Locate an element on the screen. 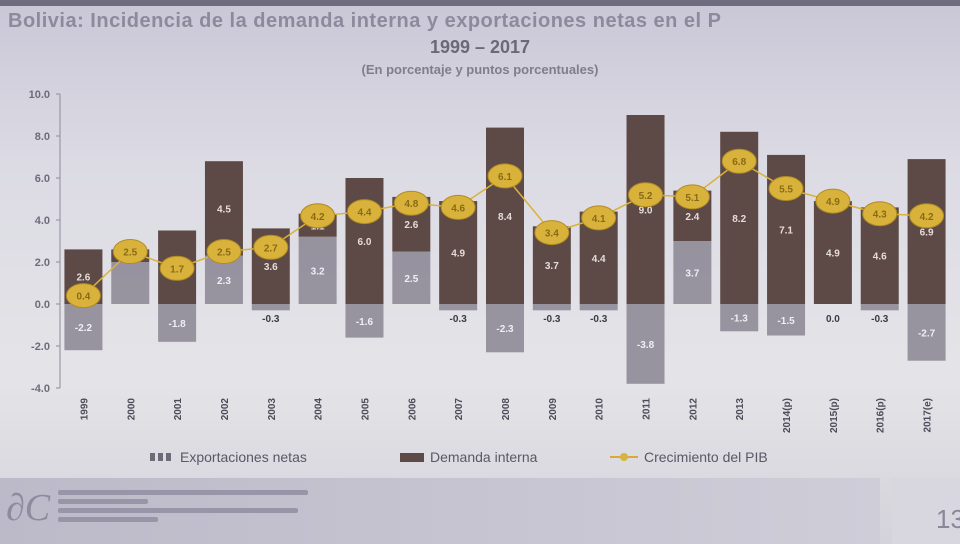 This screenshot has height=544, width=960. y-tick-label: 10.0 is located at coordinates (39, 95).